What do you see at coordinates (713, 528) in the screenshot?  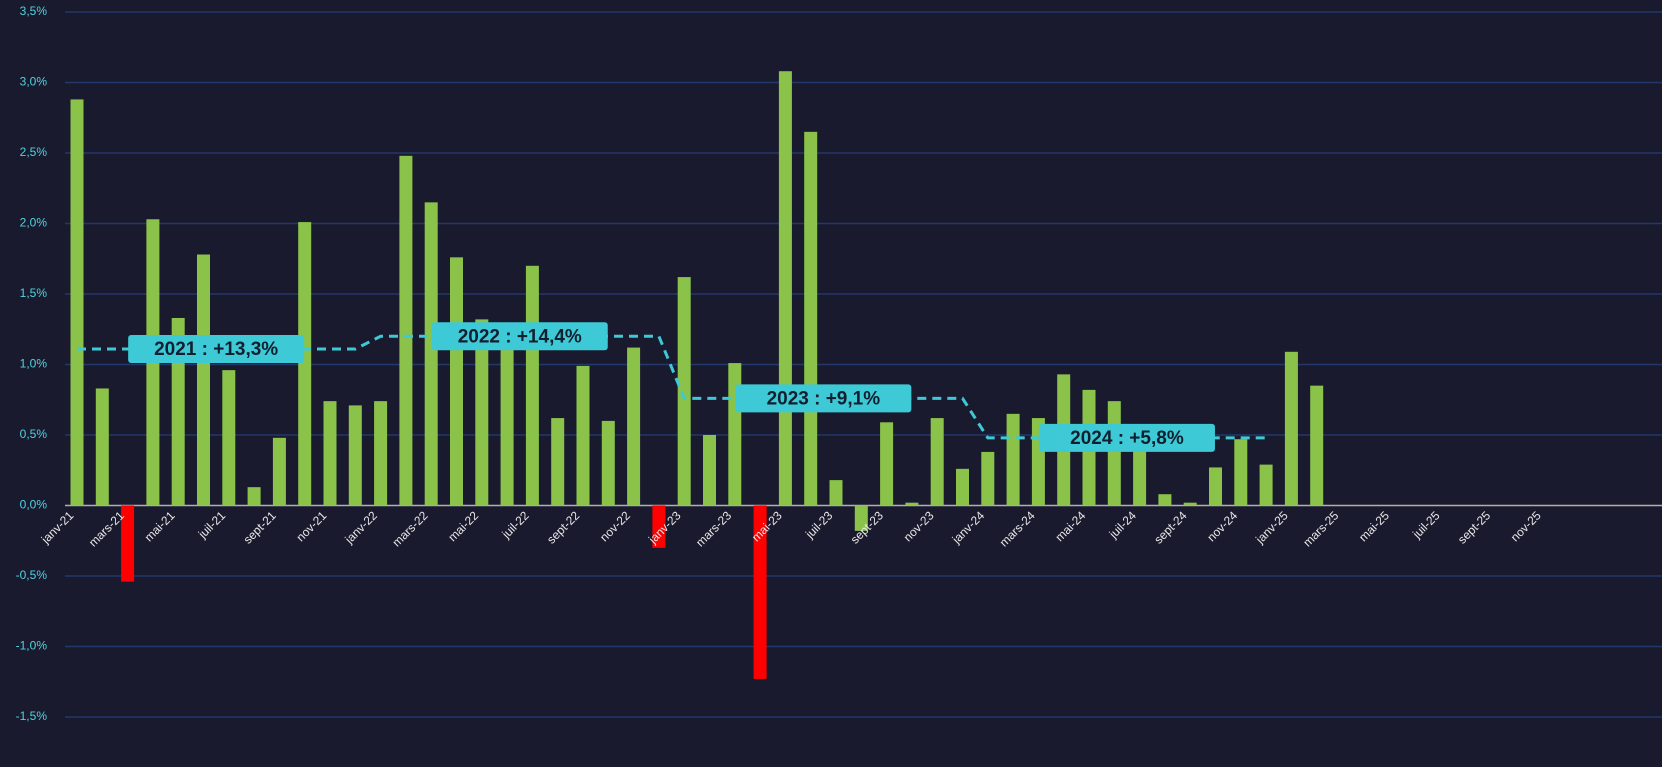 I see `x-tick-label: mars-23` at bounding box center [713, 528].